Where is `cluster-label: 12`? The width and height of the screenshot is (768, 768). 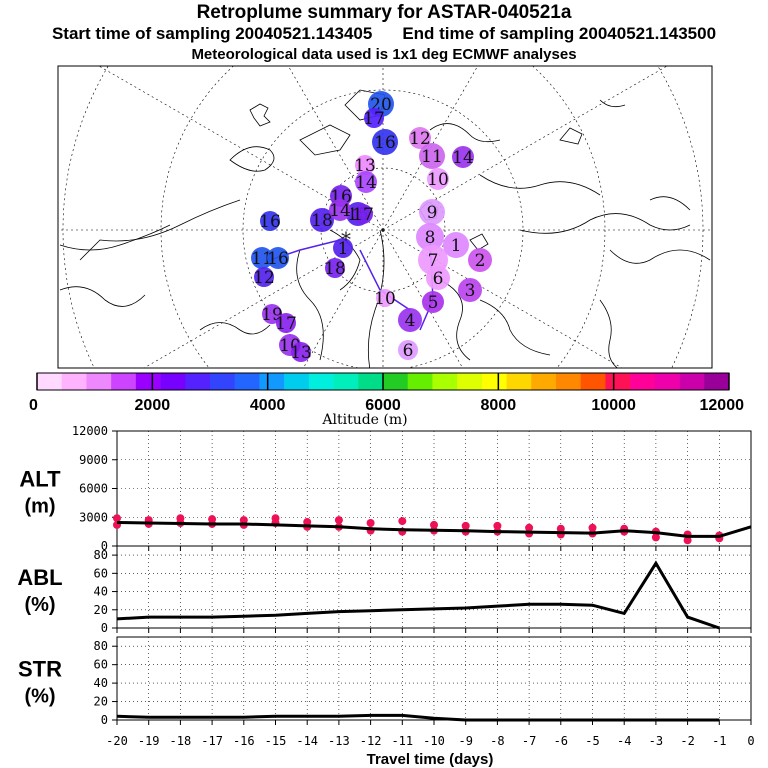 cluster-label: 12 is located at coordinates (420, 139).